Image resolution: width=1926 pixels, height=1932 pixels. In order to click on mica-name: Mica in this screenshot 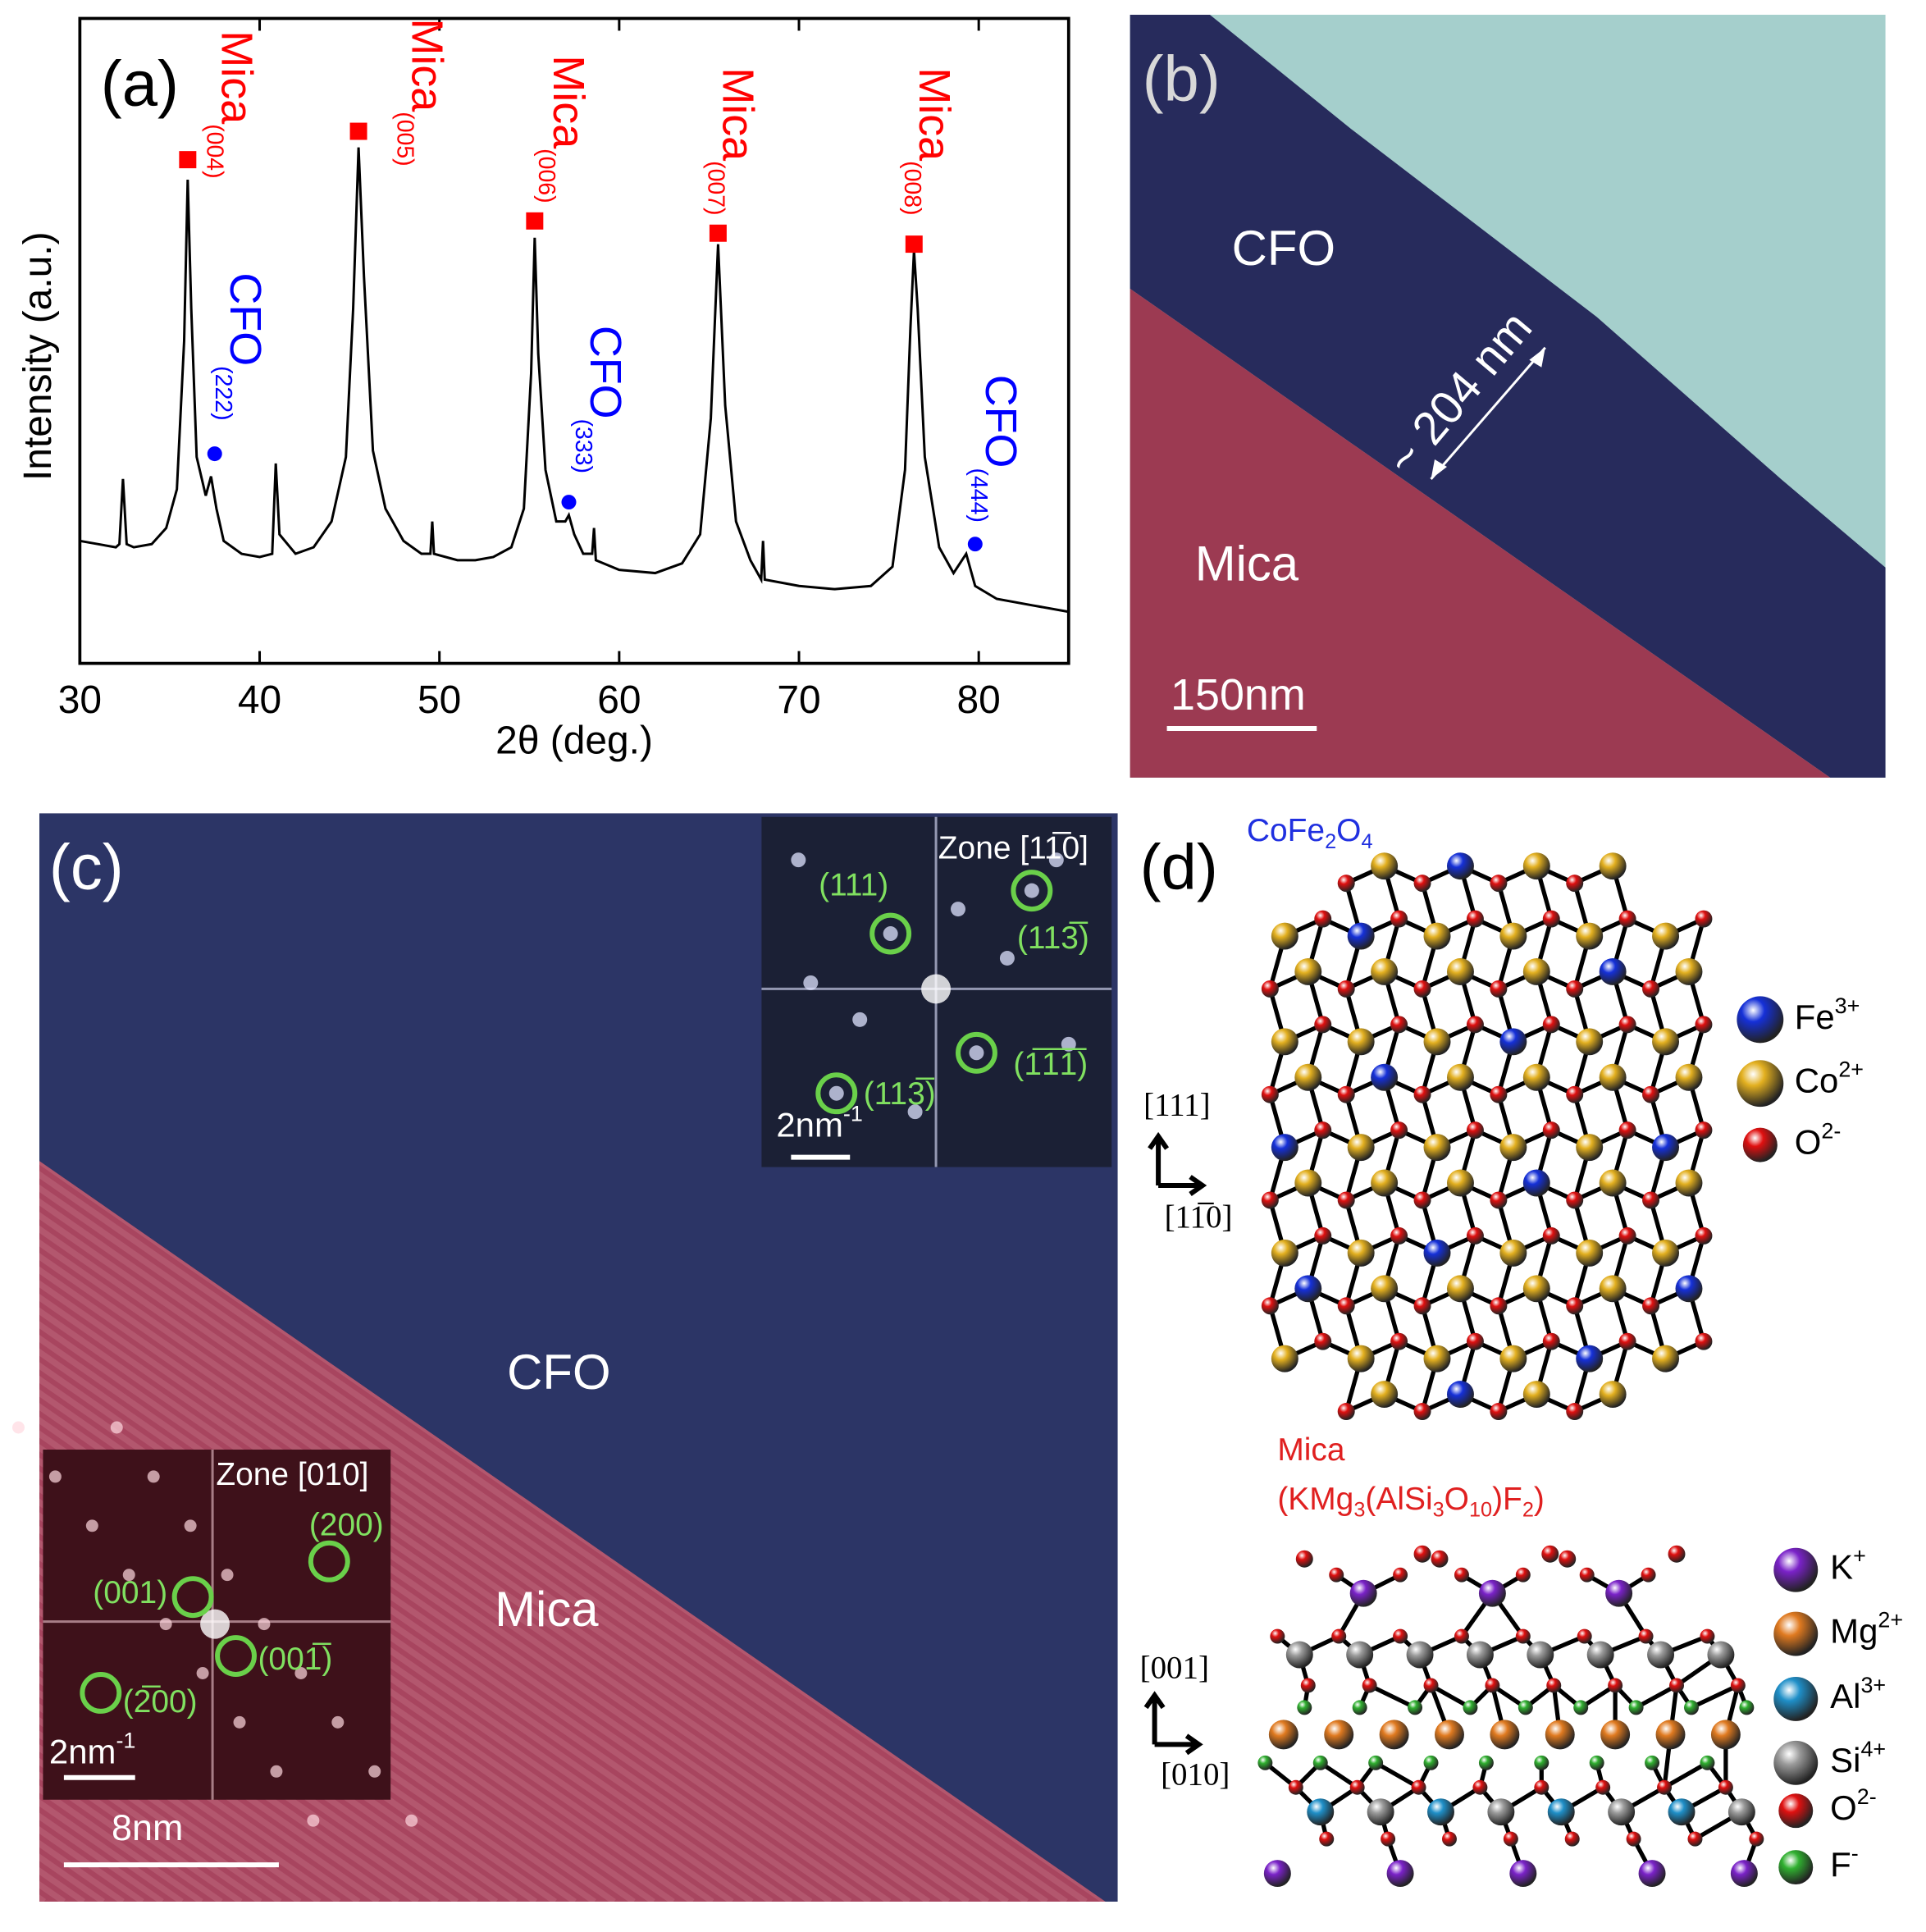, I will do `click(1311, 1450)`.